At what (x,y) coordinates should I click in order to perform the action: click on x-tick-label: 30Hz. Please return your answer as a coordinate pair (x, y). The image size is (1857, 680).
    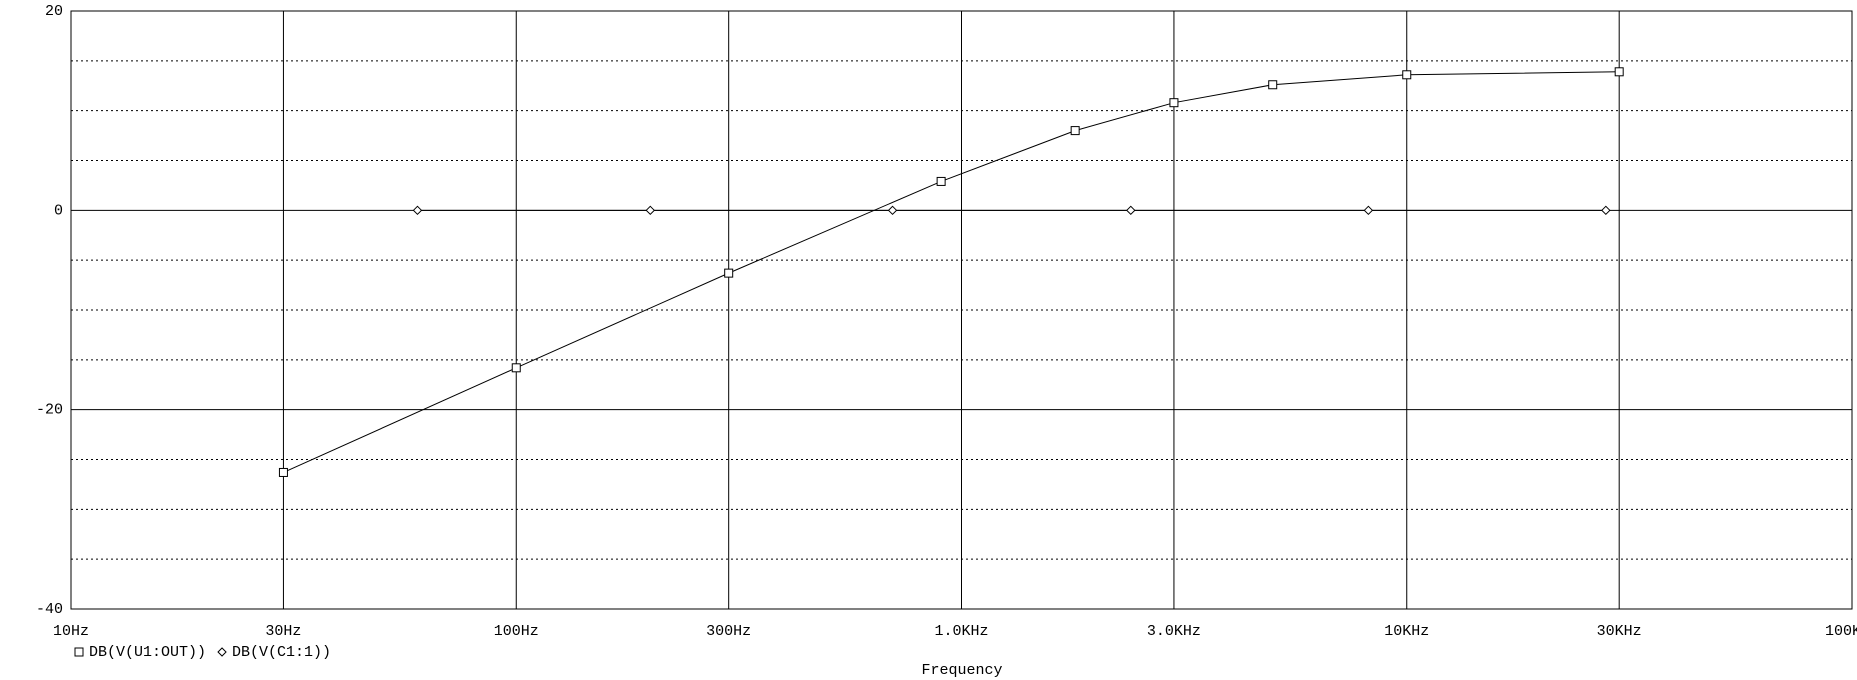
    Looking at the image, I should click on (283, 631).